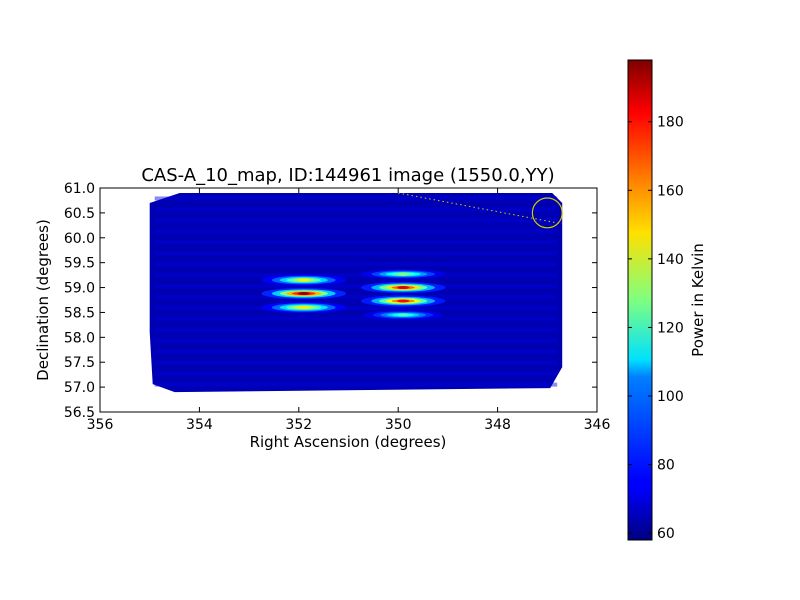 The width and height of the screenshot is (800, 600). I want to click on colorbar-tick-label: 100, so click(670, 397).